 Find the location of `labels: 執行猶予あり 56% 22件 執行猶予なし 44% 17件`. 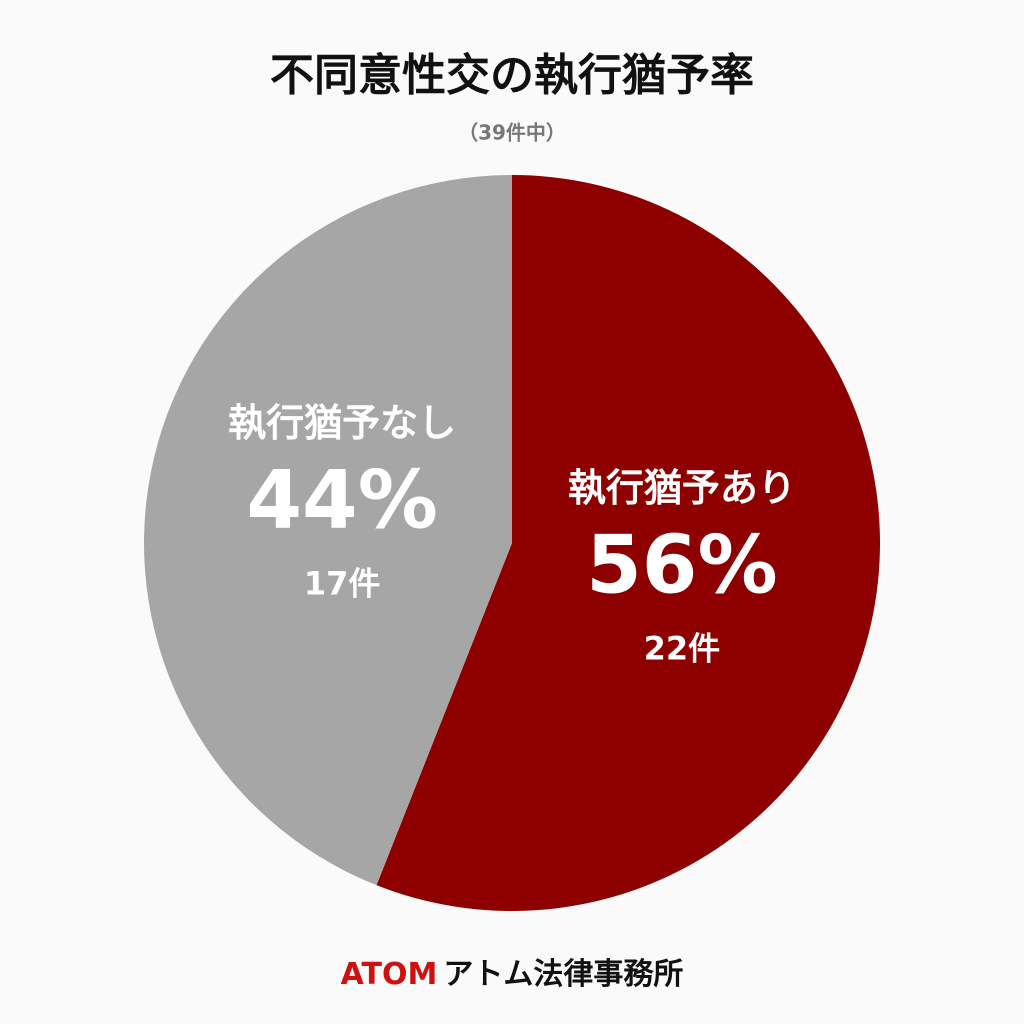

labels: 執行猶予あり 56% 22件 執行猶予なし 44% 17件 is located at coordinates (512, 534).